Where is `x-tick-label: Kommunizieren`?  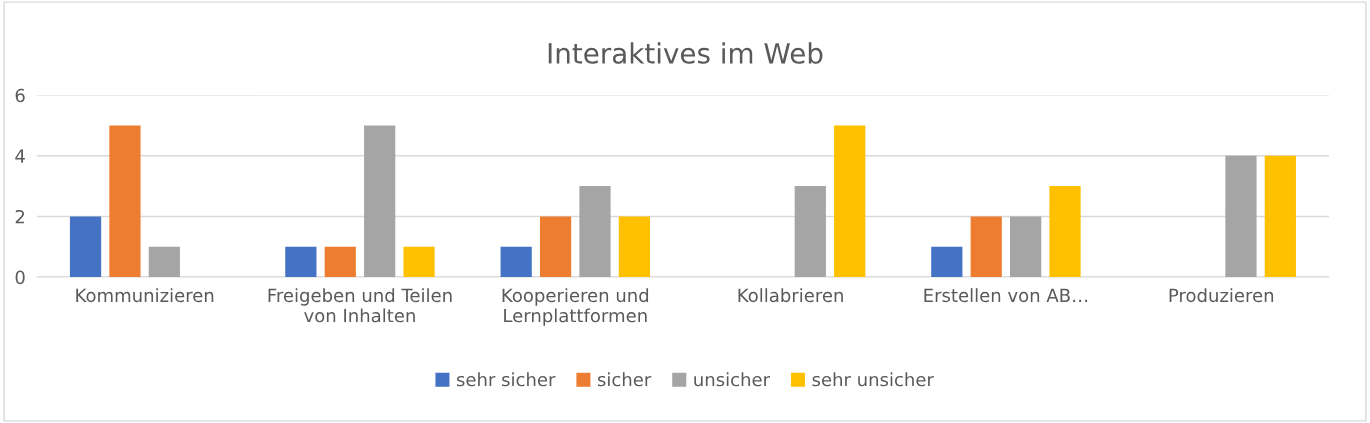
x-tick-label: Kommunizieren is located at coordinates (145, 295).